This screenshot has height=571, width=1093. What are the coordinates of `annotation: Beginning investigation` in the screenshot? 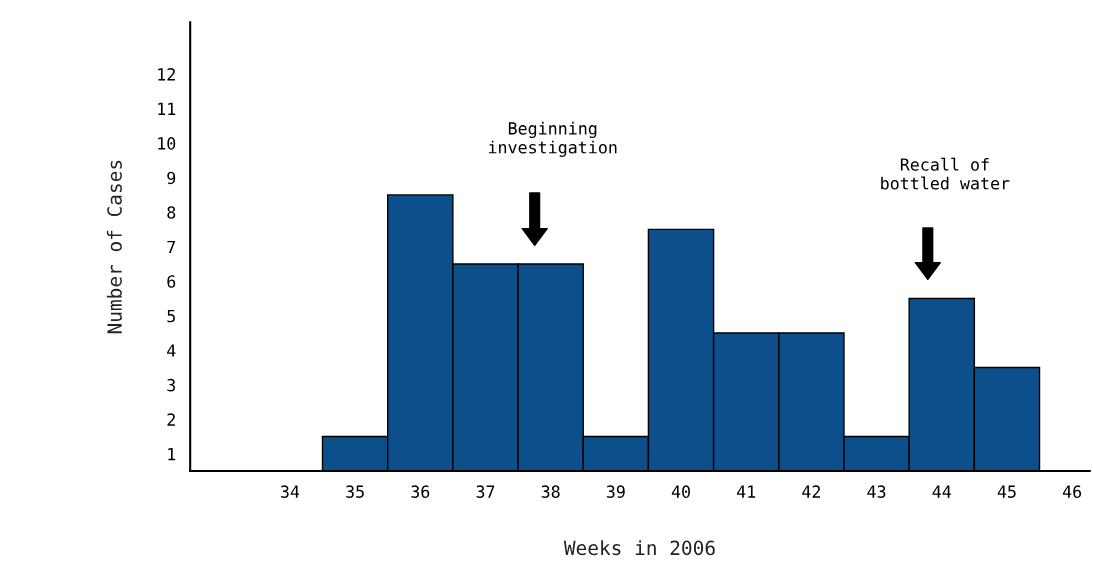 It's located at (552, 139).